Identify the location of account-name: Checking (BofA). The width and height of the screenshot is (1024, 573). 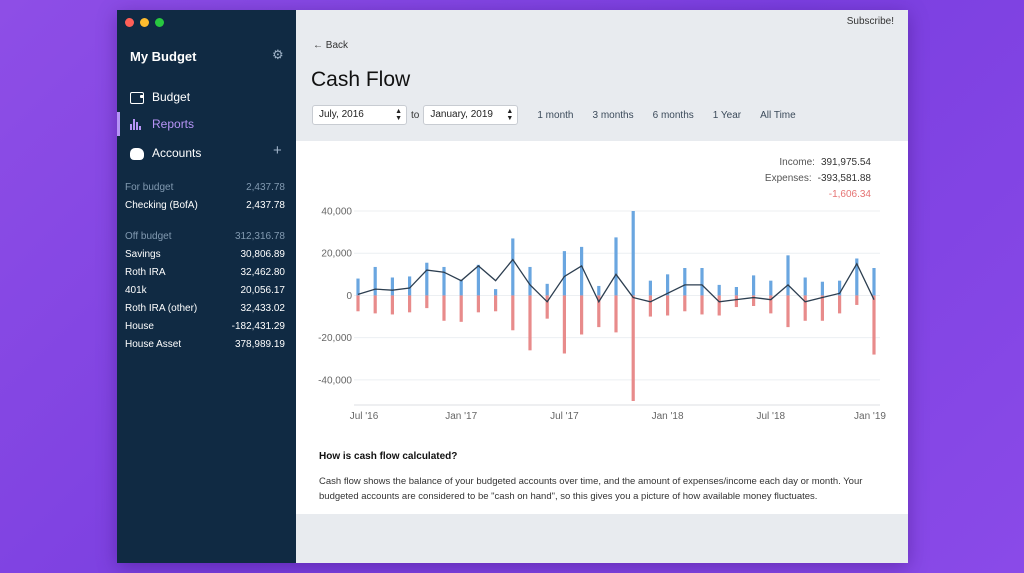
(161, 205).